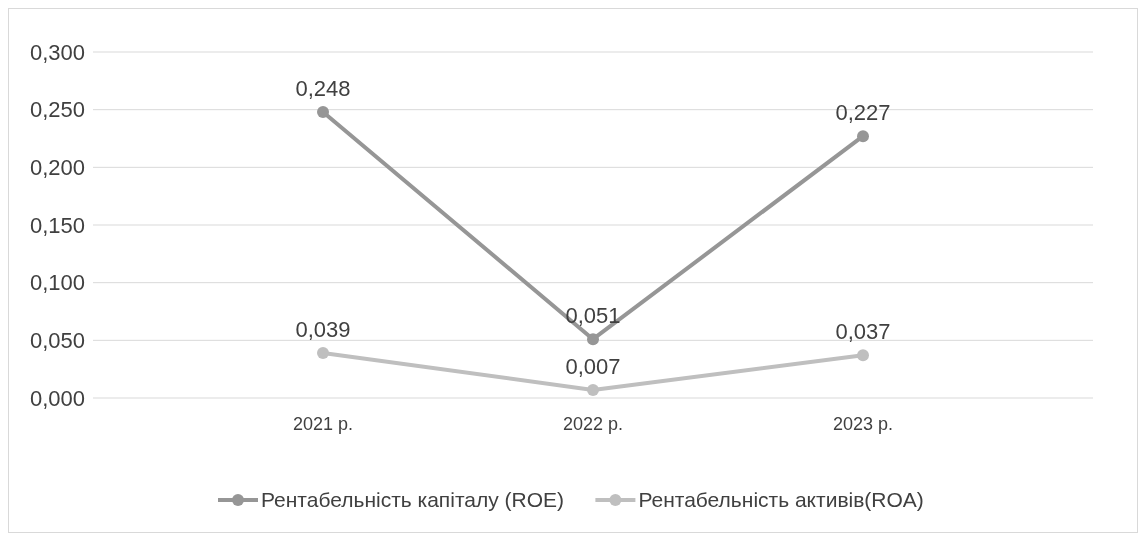 This screenshot has height=533, width=1138. I want to click on y-tick-label: 0,050, so click(57, 341).